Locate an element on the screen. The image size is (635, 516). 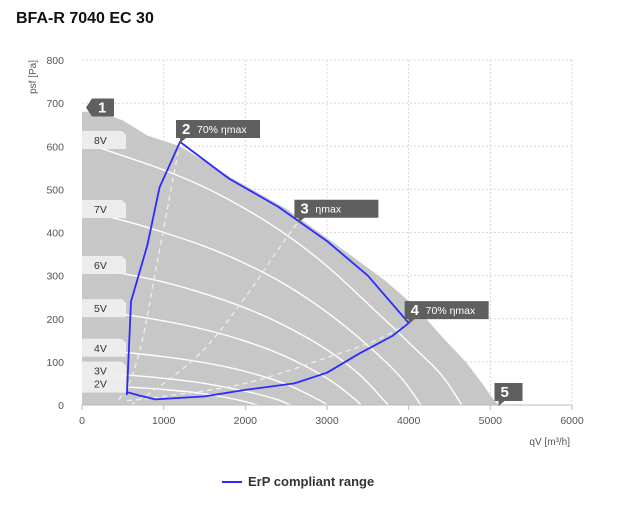
y-tick-label: 800 is located at coordinates (55, 61).